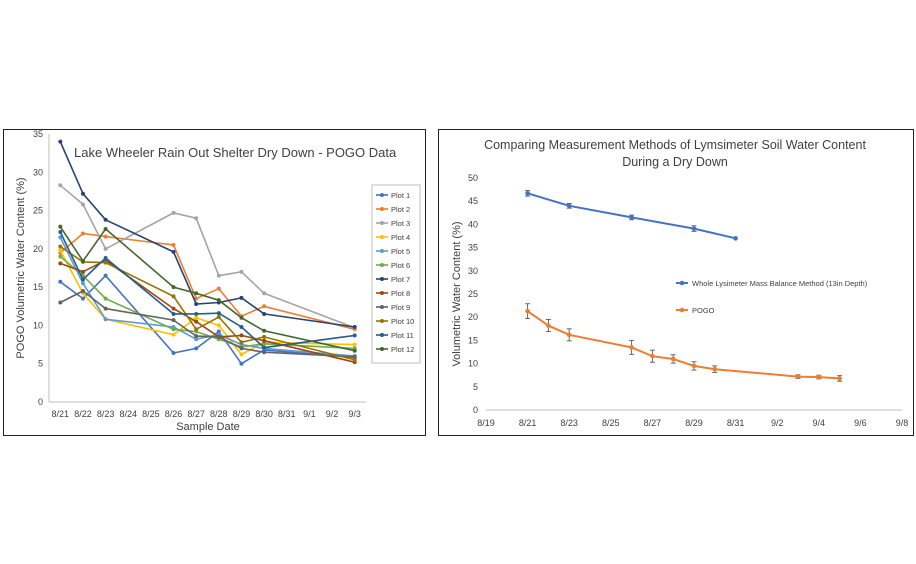 The height and width of the screenshot is (564, 916). I want to click on x-tick-label: 8/25, so click(611, 423).